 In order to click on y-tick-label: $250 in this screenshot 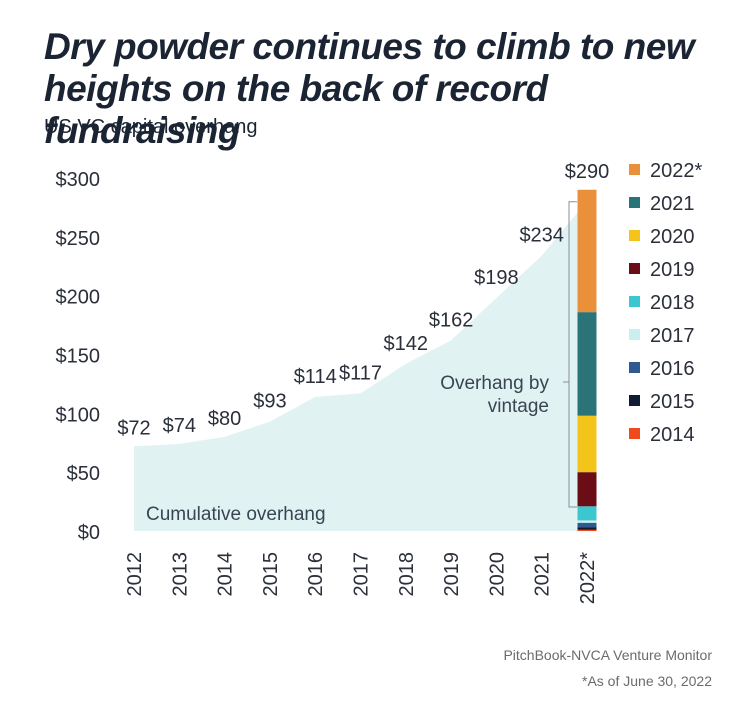, I will do `click(78, 239)`.